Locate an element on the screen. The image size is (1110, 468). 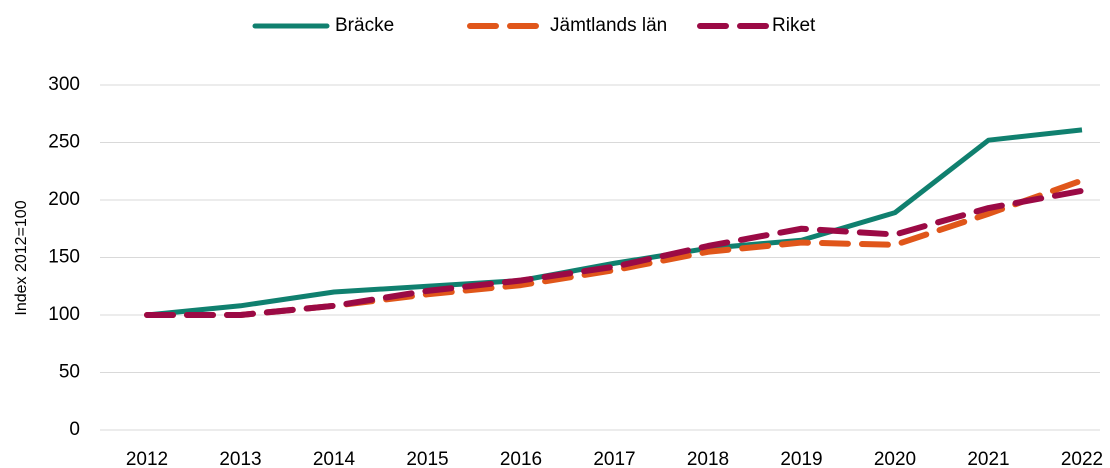
x-tick-label: 2017 is located at coordinates (614, 458).